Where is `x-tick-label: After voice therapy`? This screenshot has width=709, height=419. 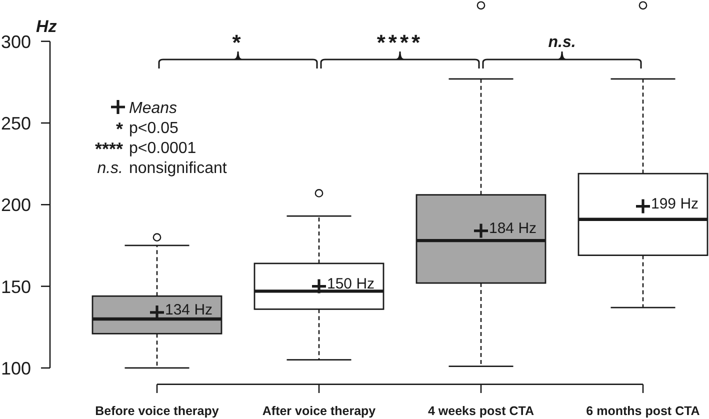
x-tick-label: After voice therapy is located at coordinates (319, 411).